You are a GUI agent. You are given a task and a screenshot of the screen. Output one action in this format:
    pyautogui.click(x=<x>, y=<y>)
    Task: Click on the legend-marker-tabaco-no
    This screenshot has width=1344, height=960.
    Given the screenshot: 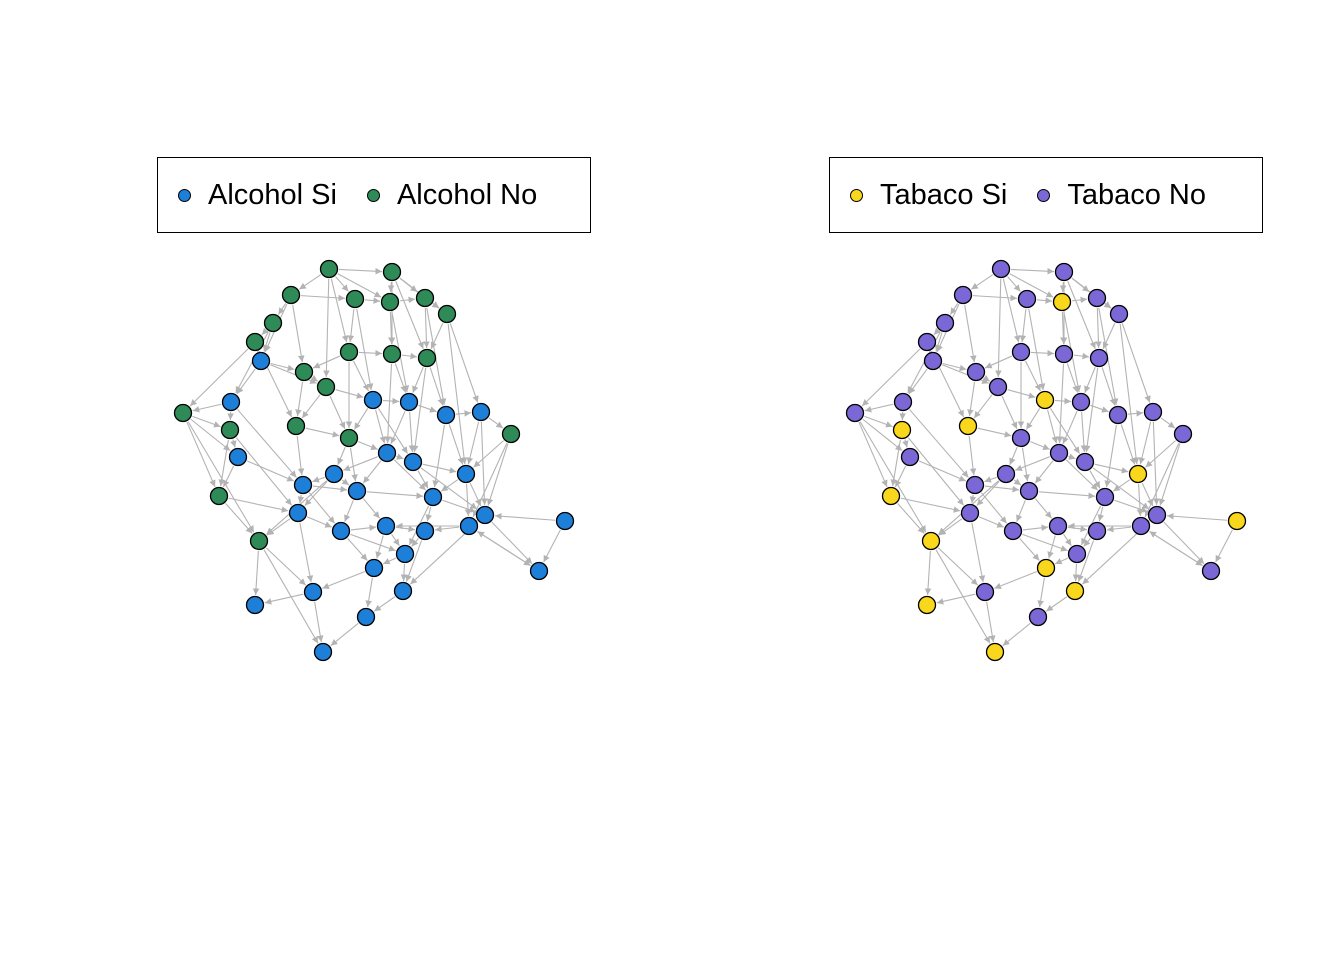 What is the action you would take?
    pyautogui.click(x=1044, y=195)
    